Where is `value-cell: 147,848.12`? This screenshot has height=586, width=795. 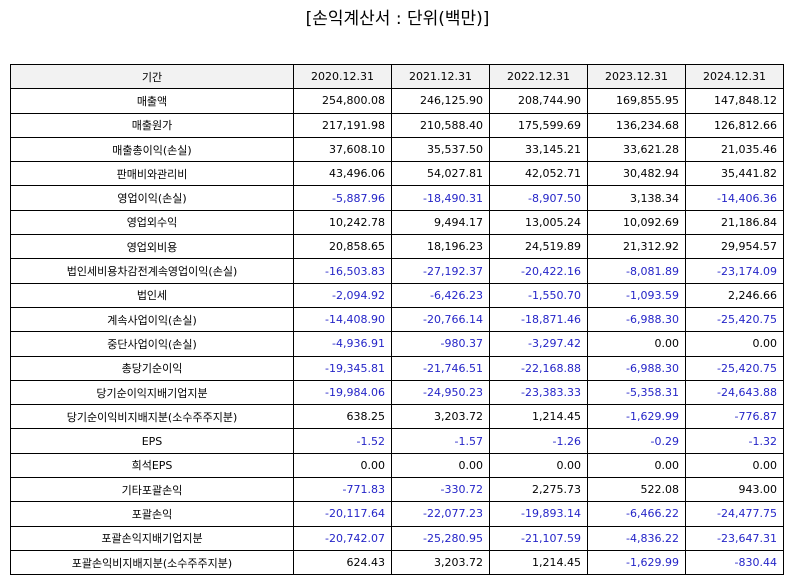 value-cell: 147,848.12 is located at coordinates (734, 101).